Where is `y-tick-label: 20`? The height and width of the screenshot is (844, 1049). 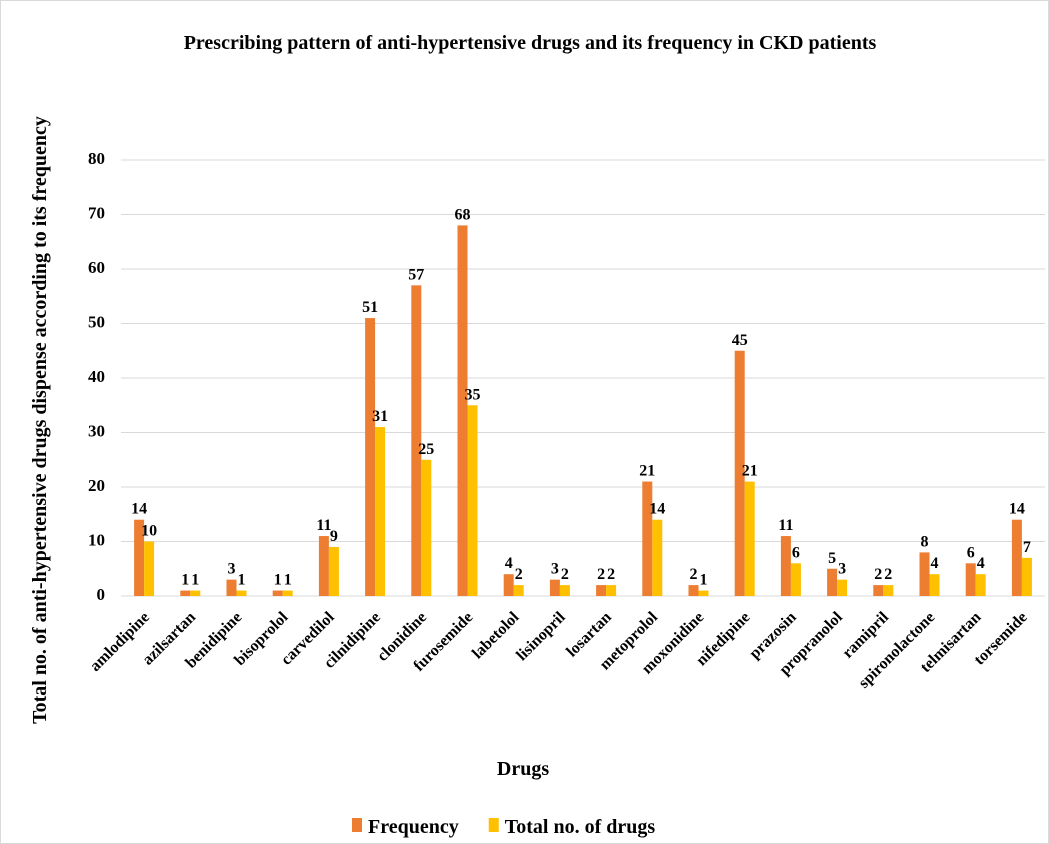
y-tick-label: 20 is located at coordinates (96, 485).